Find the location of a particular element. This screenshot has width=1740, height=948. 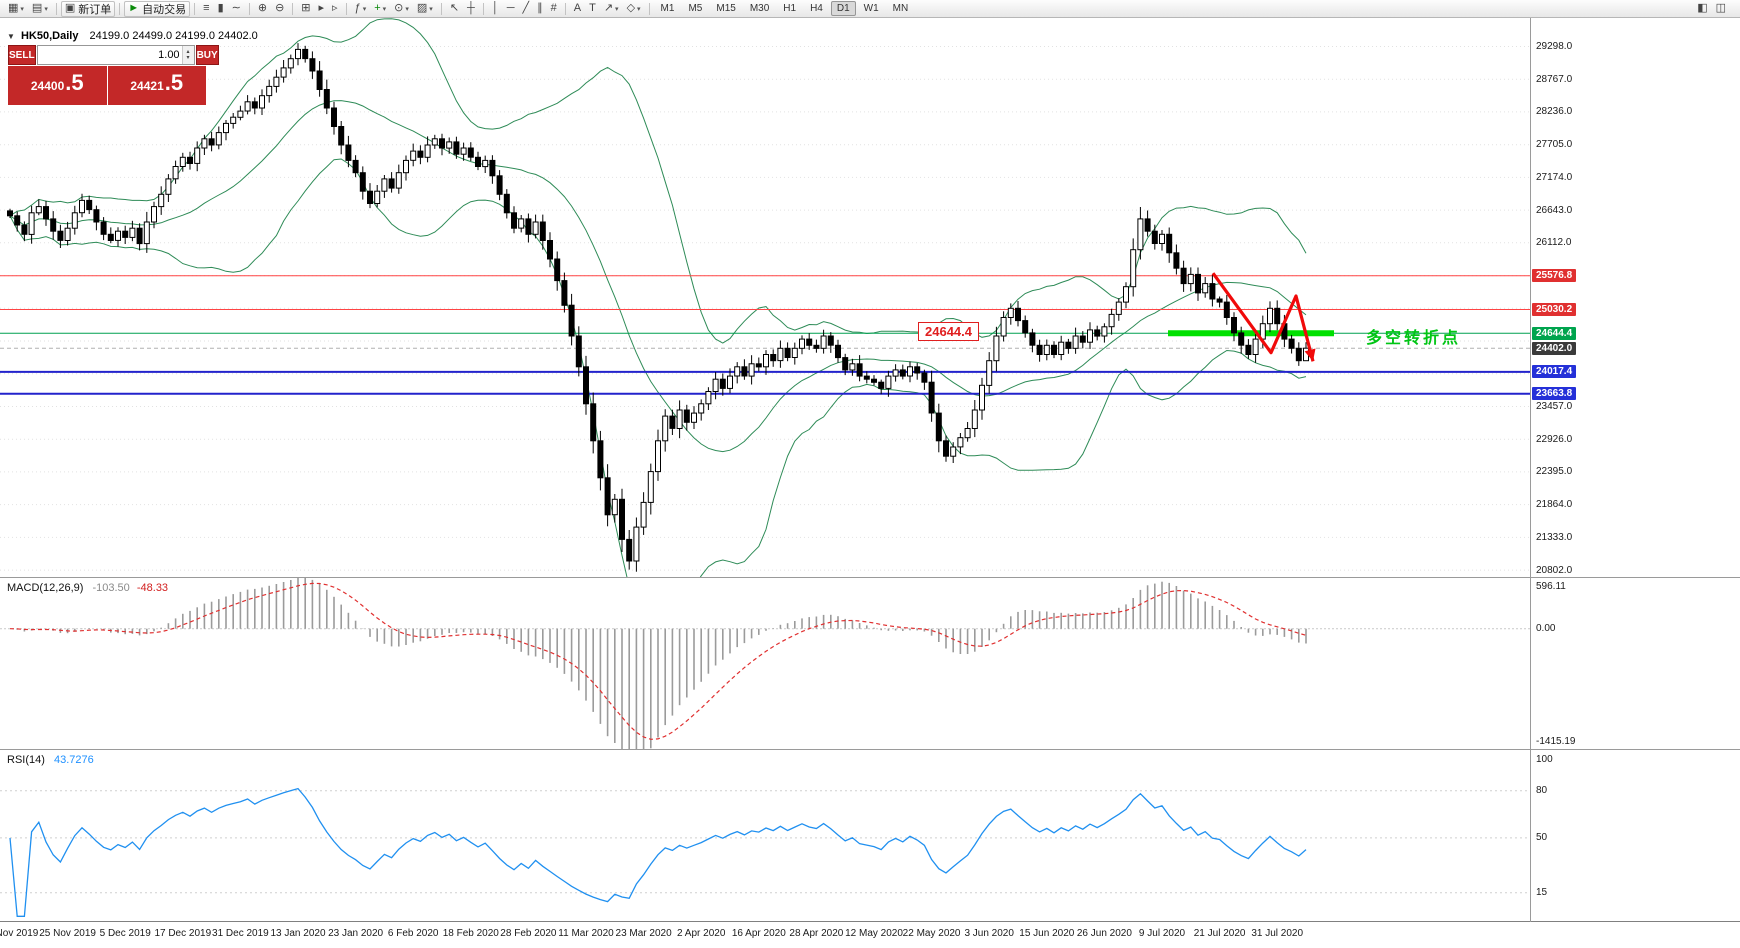

horizontal-line-button: ─ is located at coordinates (511, 9).